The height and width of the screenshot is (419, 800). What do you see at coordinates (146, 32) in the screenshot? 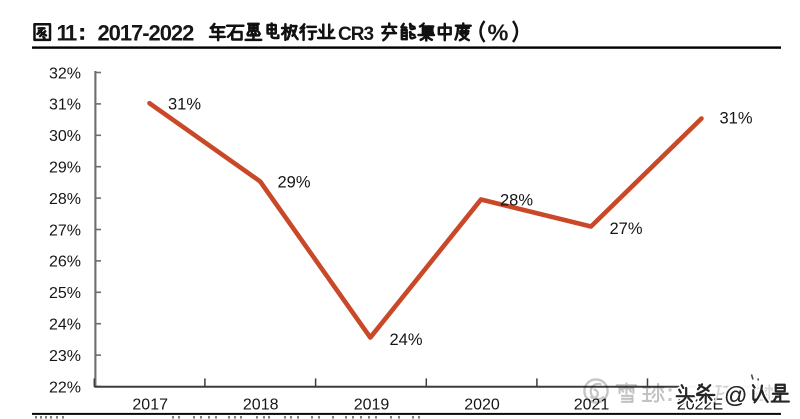
I see `svg-text: 2017-2022` at bounding box center [146, 32].